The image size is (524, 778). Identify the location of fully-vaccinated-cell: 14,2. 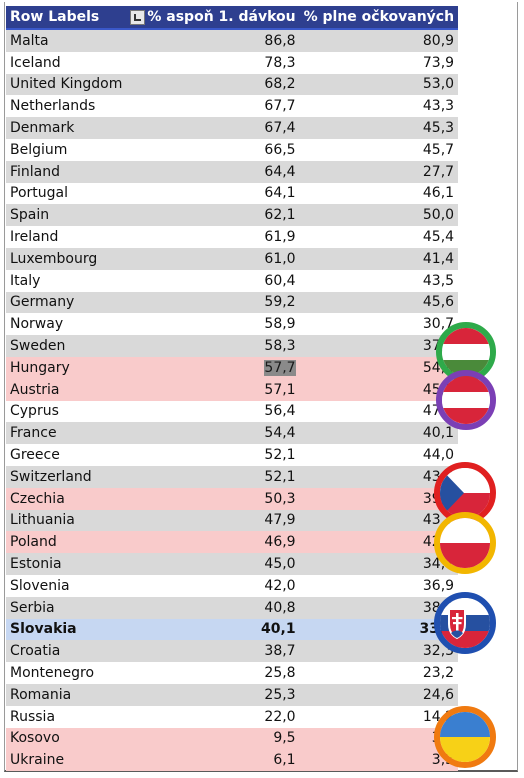
(379, 716).